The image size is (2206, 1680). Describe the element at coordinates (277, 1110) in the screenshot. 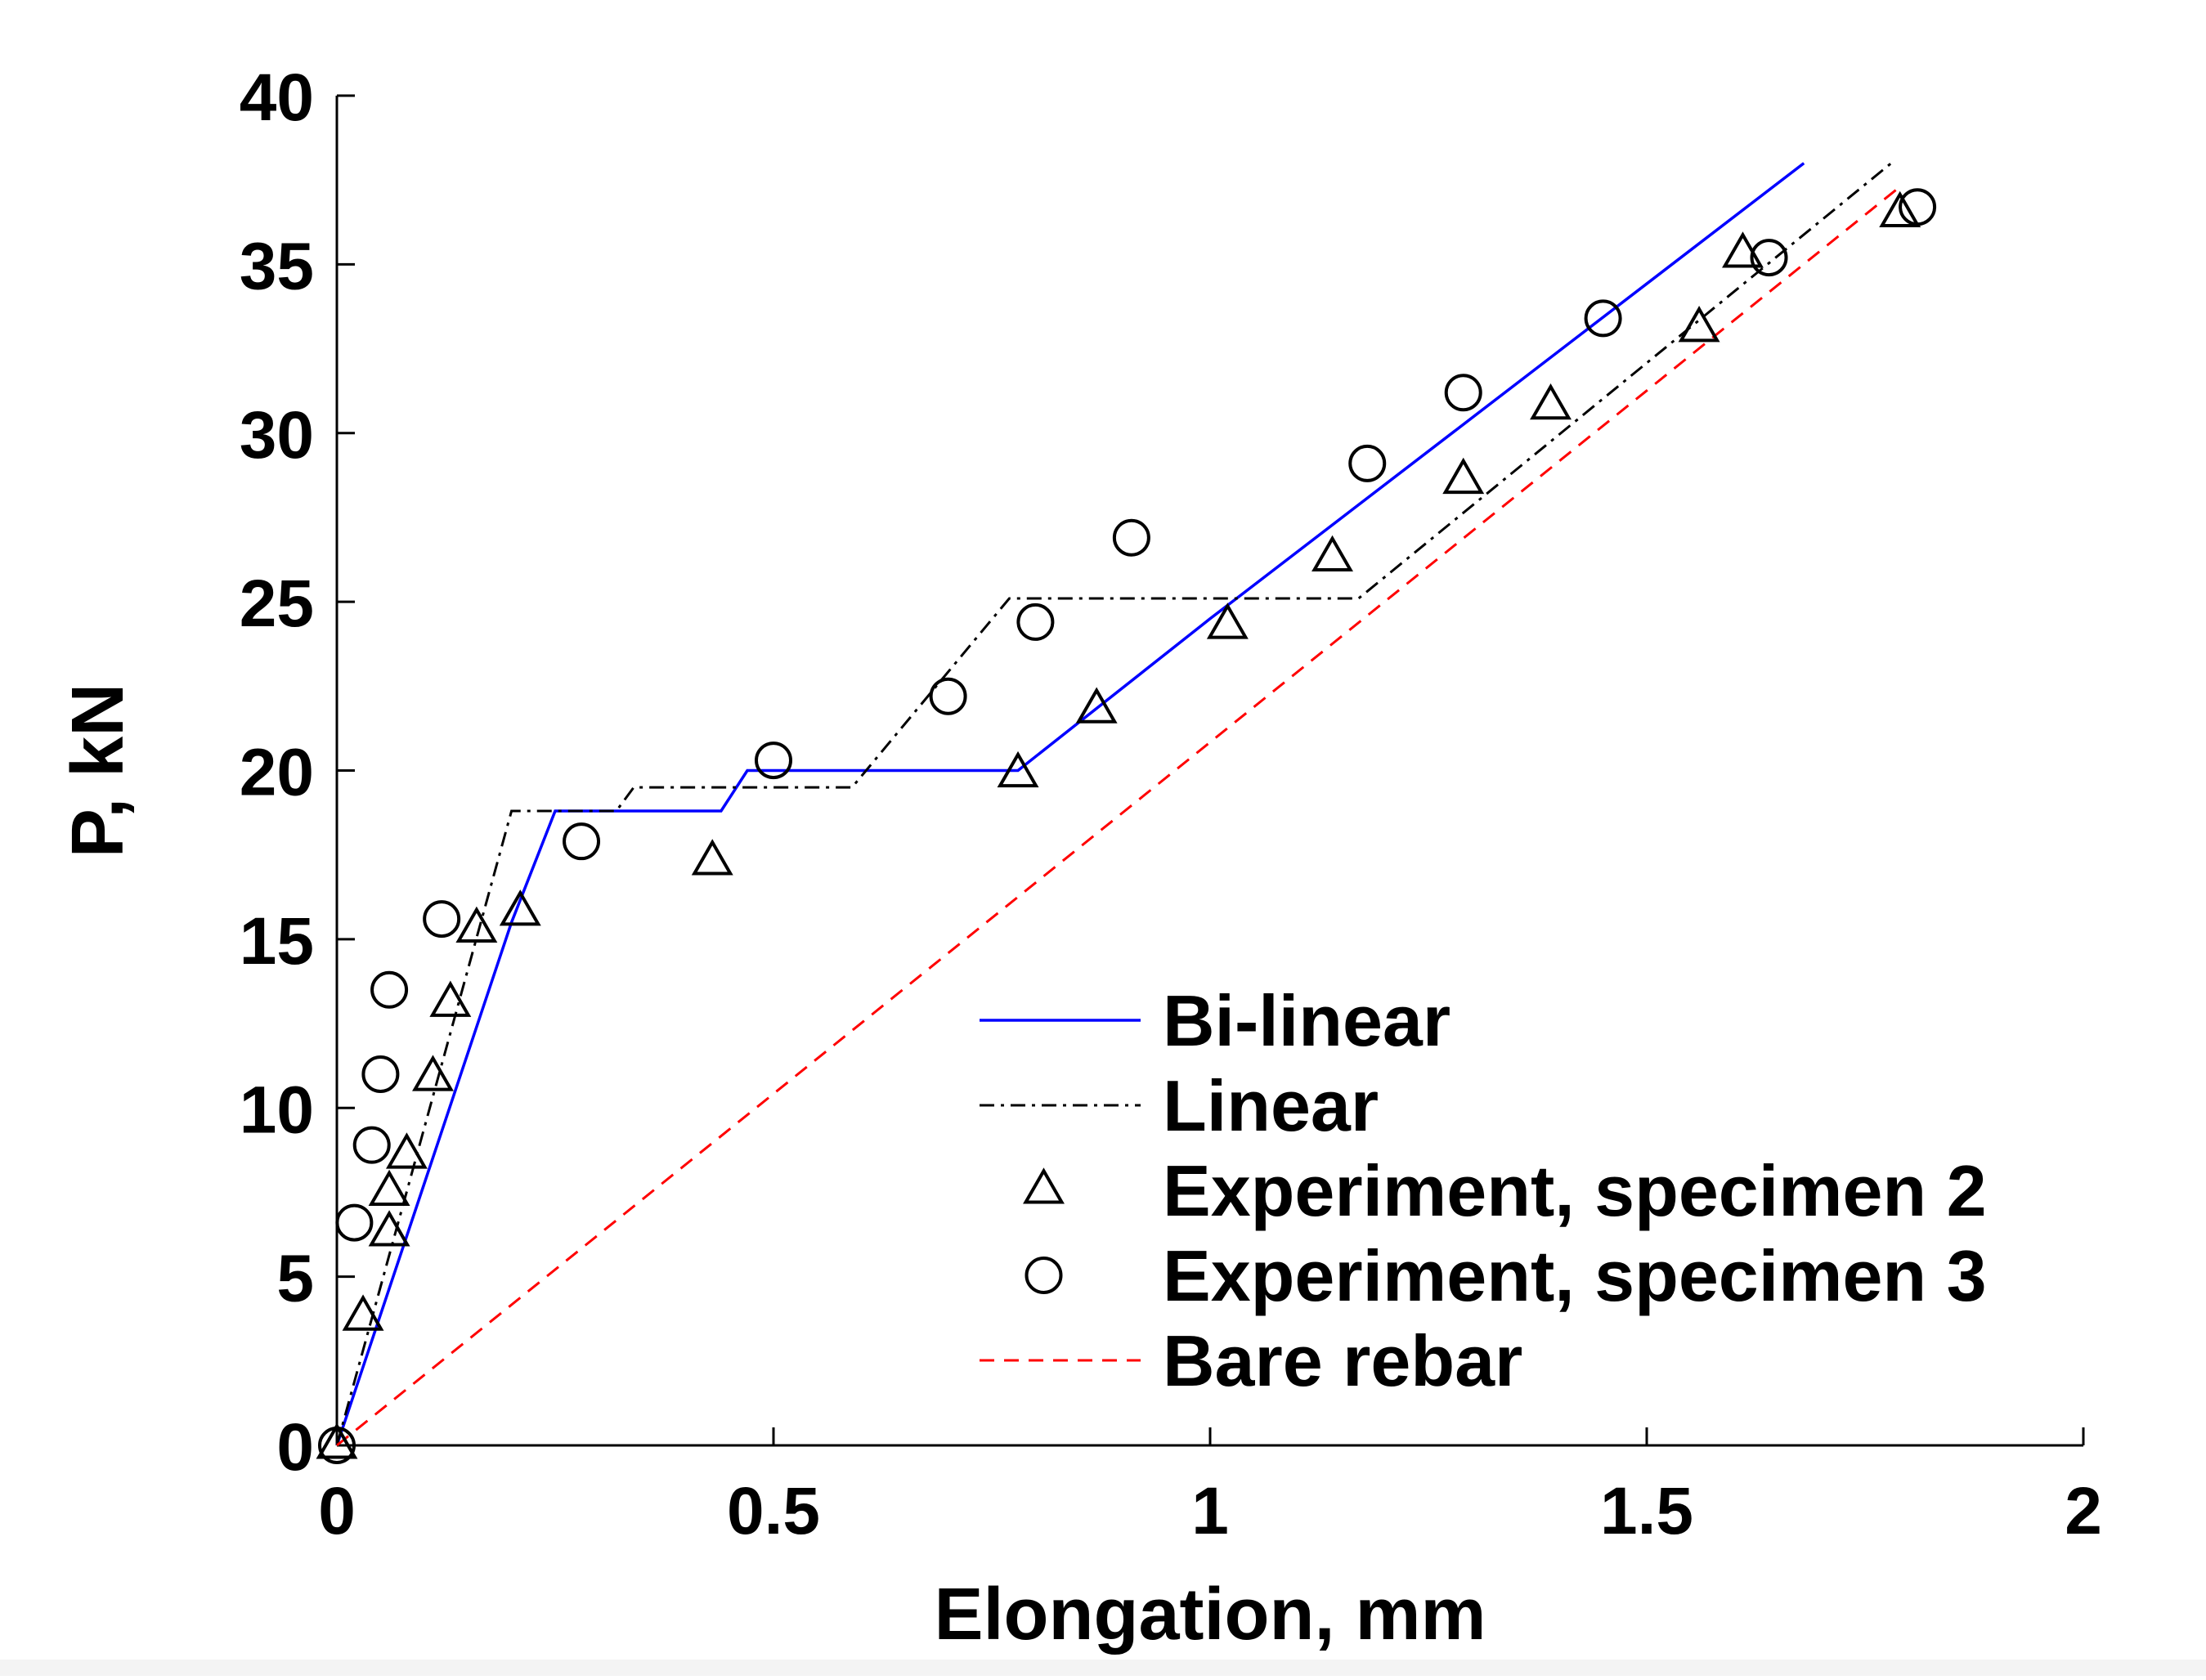

I see `y-tick-label: 10` at that location.